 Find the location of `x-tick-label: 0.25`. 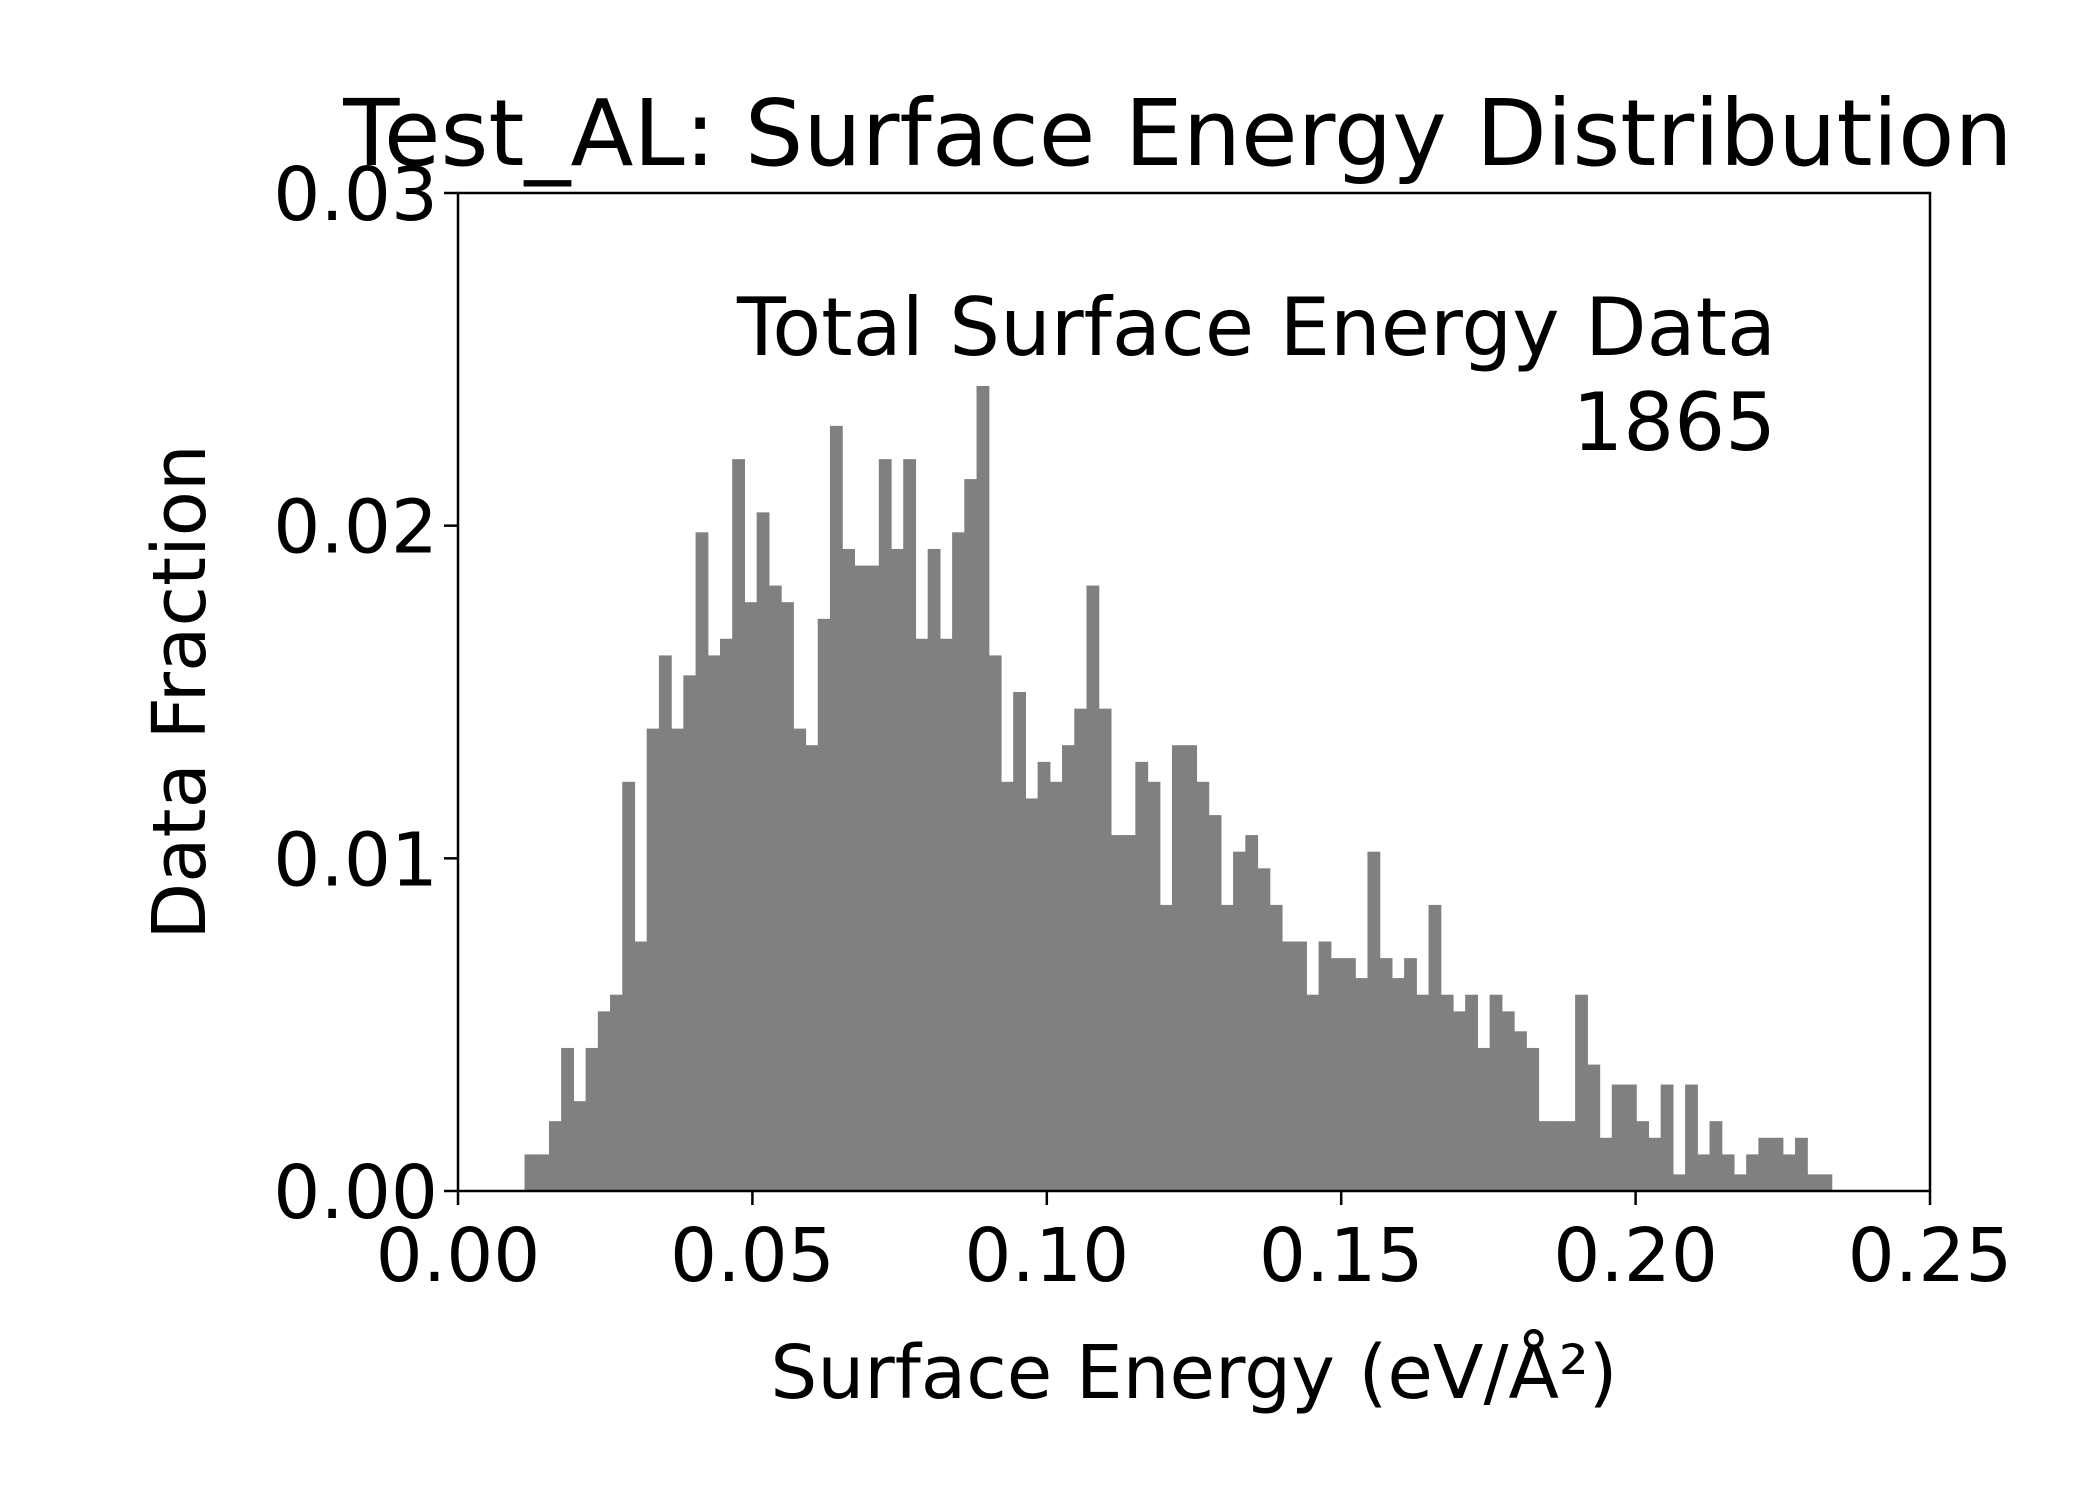

x-tick-label: 0.25 is located at coordinates (1930, 1256).